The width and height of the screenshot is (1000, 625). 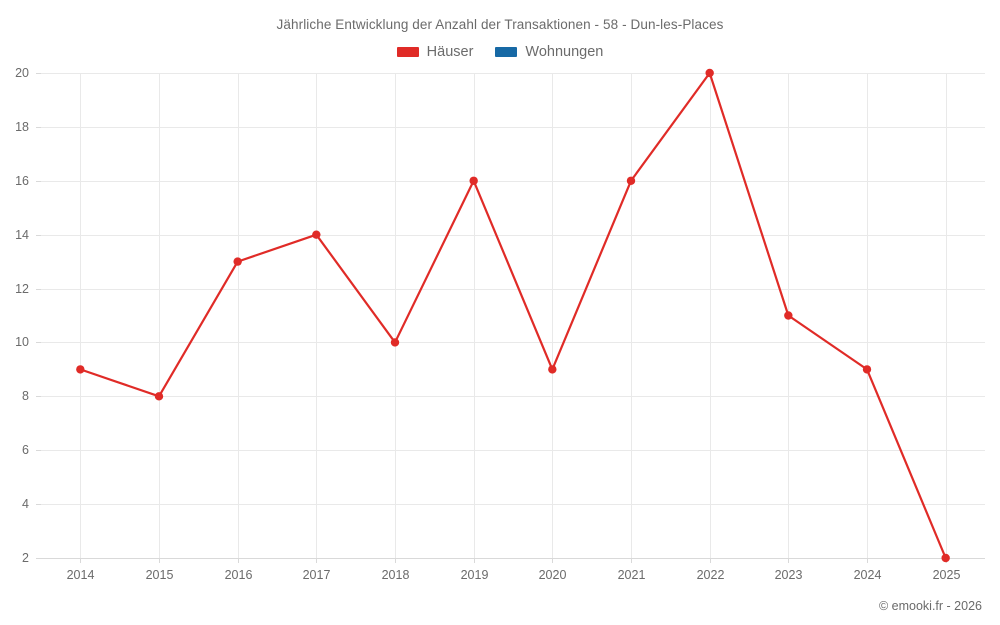 I want to click on x-axis-tick-label: 2024, so click(x=868, y=575).